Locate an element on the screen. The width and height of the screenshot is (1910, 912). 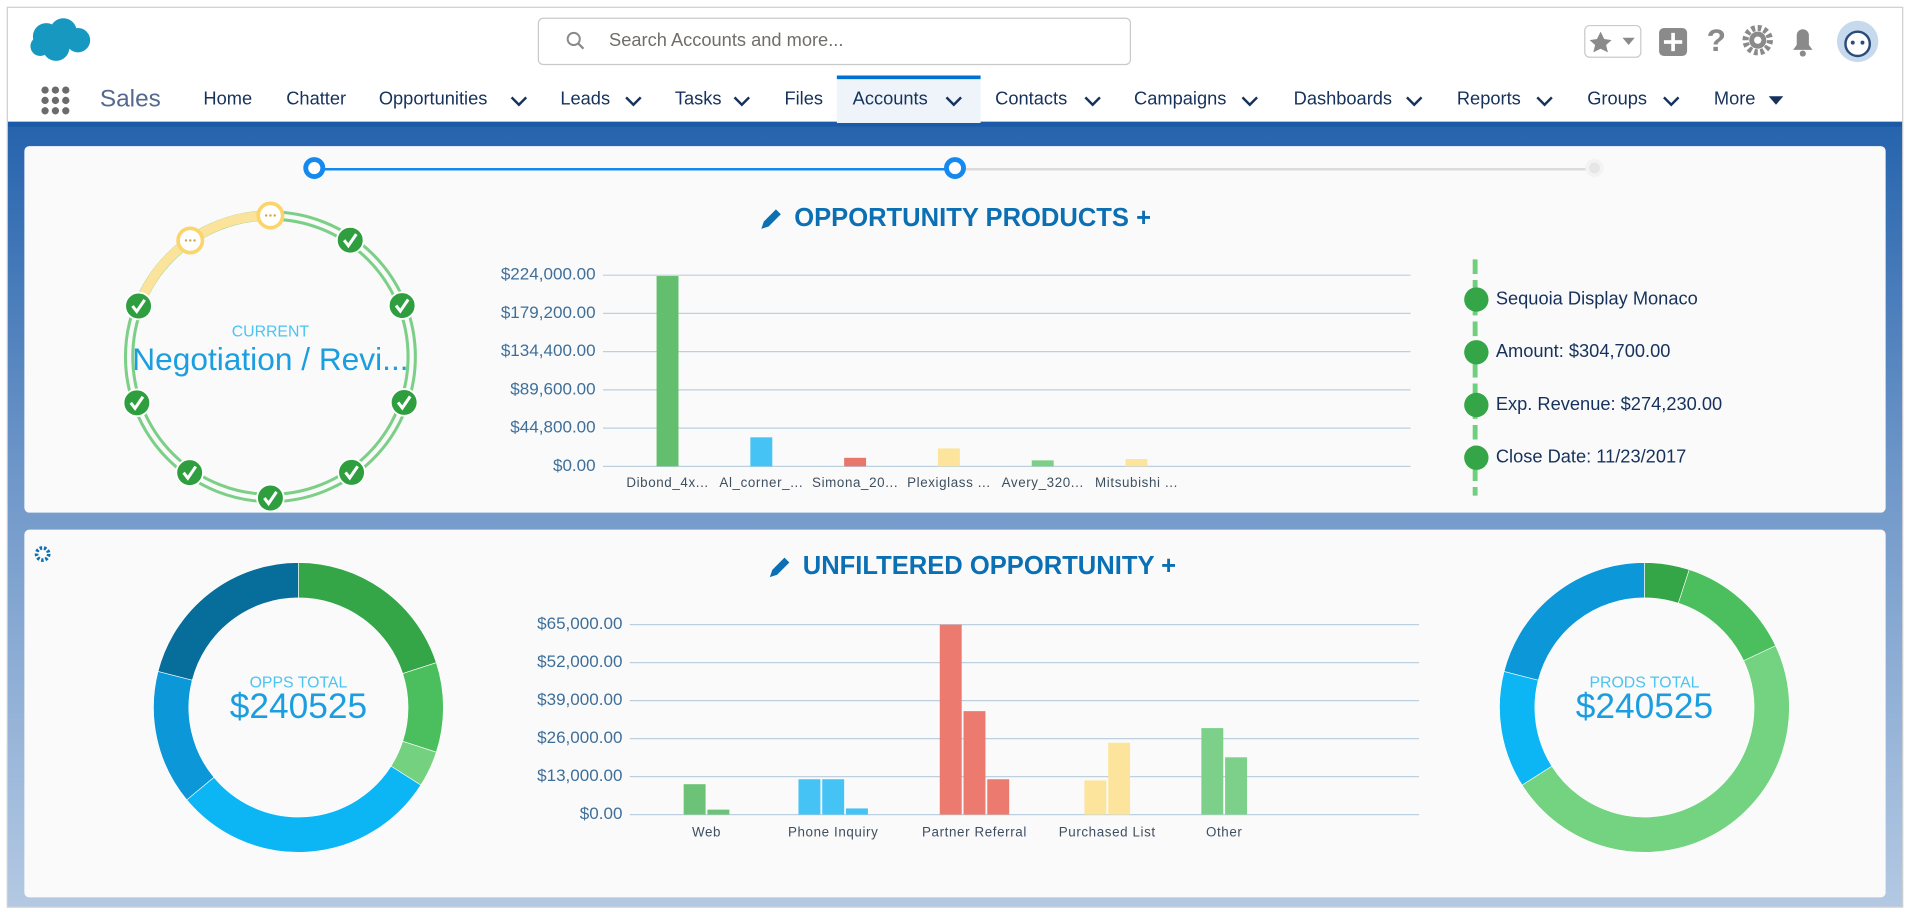
app-launcher is located at coordinates (55, 100).